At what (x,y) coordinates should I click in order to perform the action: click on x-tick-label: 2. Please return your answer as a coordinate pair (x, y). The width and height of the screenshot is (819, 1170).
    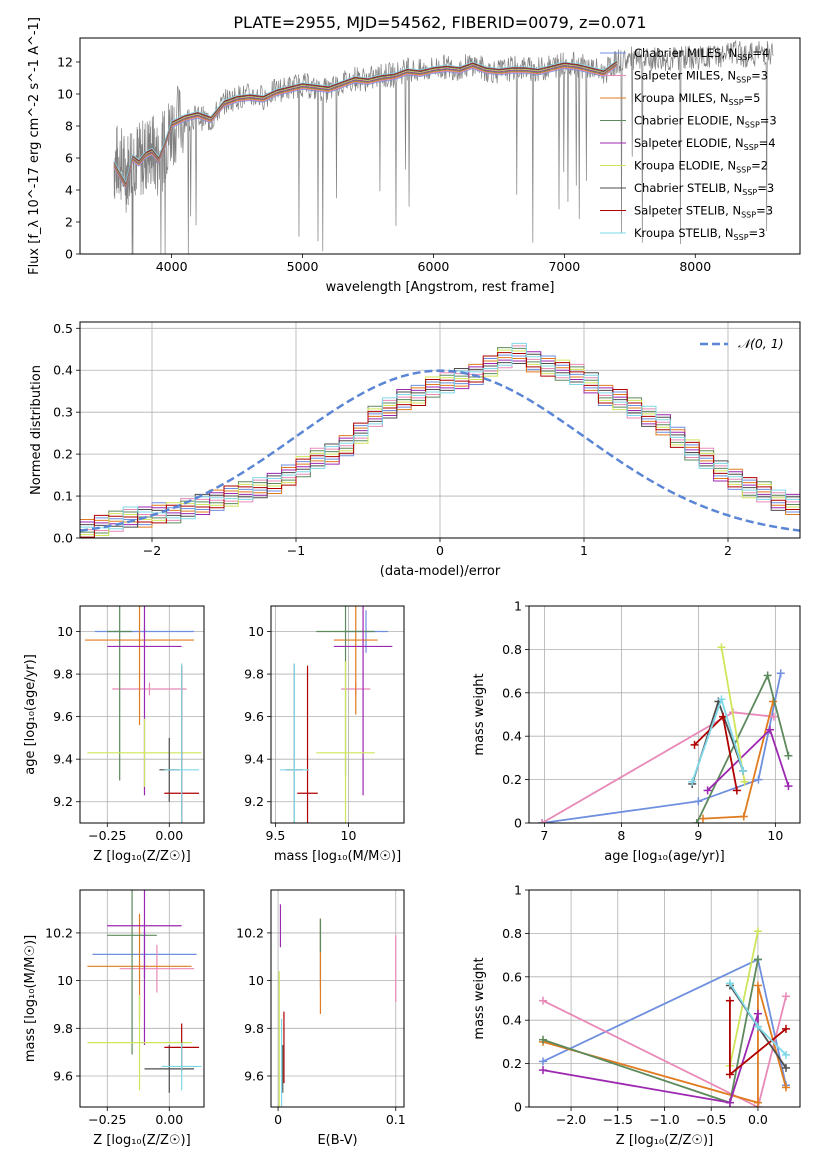
    Looking at the image, I should click on (728, 550).